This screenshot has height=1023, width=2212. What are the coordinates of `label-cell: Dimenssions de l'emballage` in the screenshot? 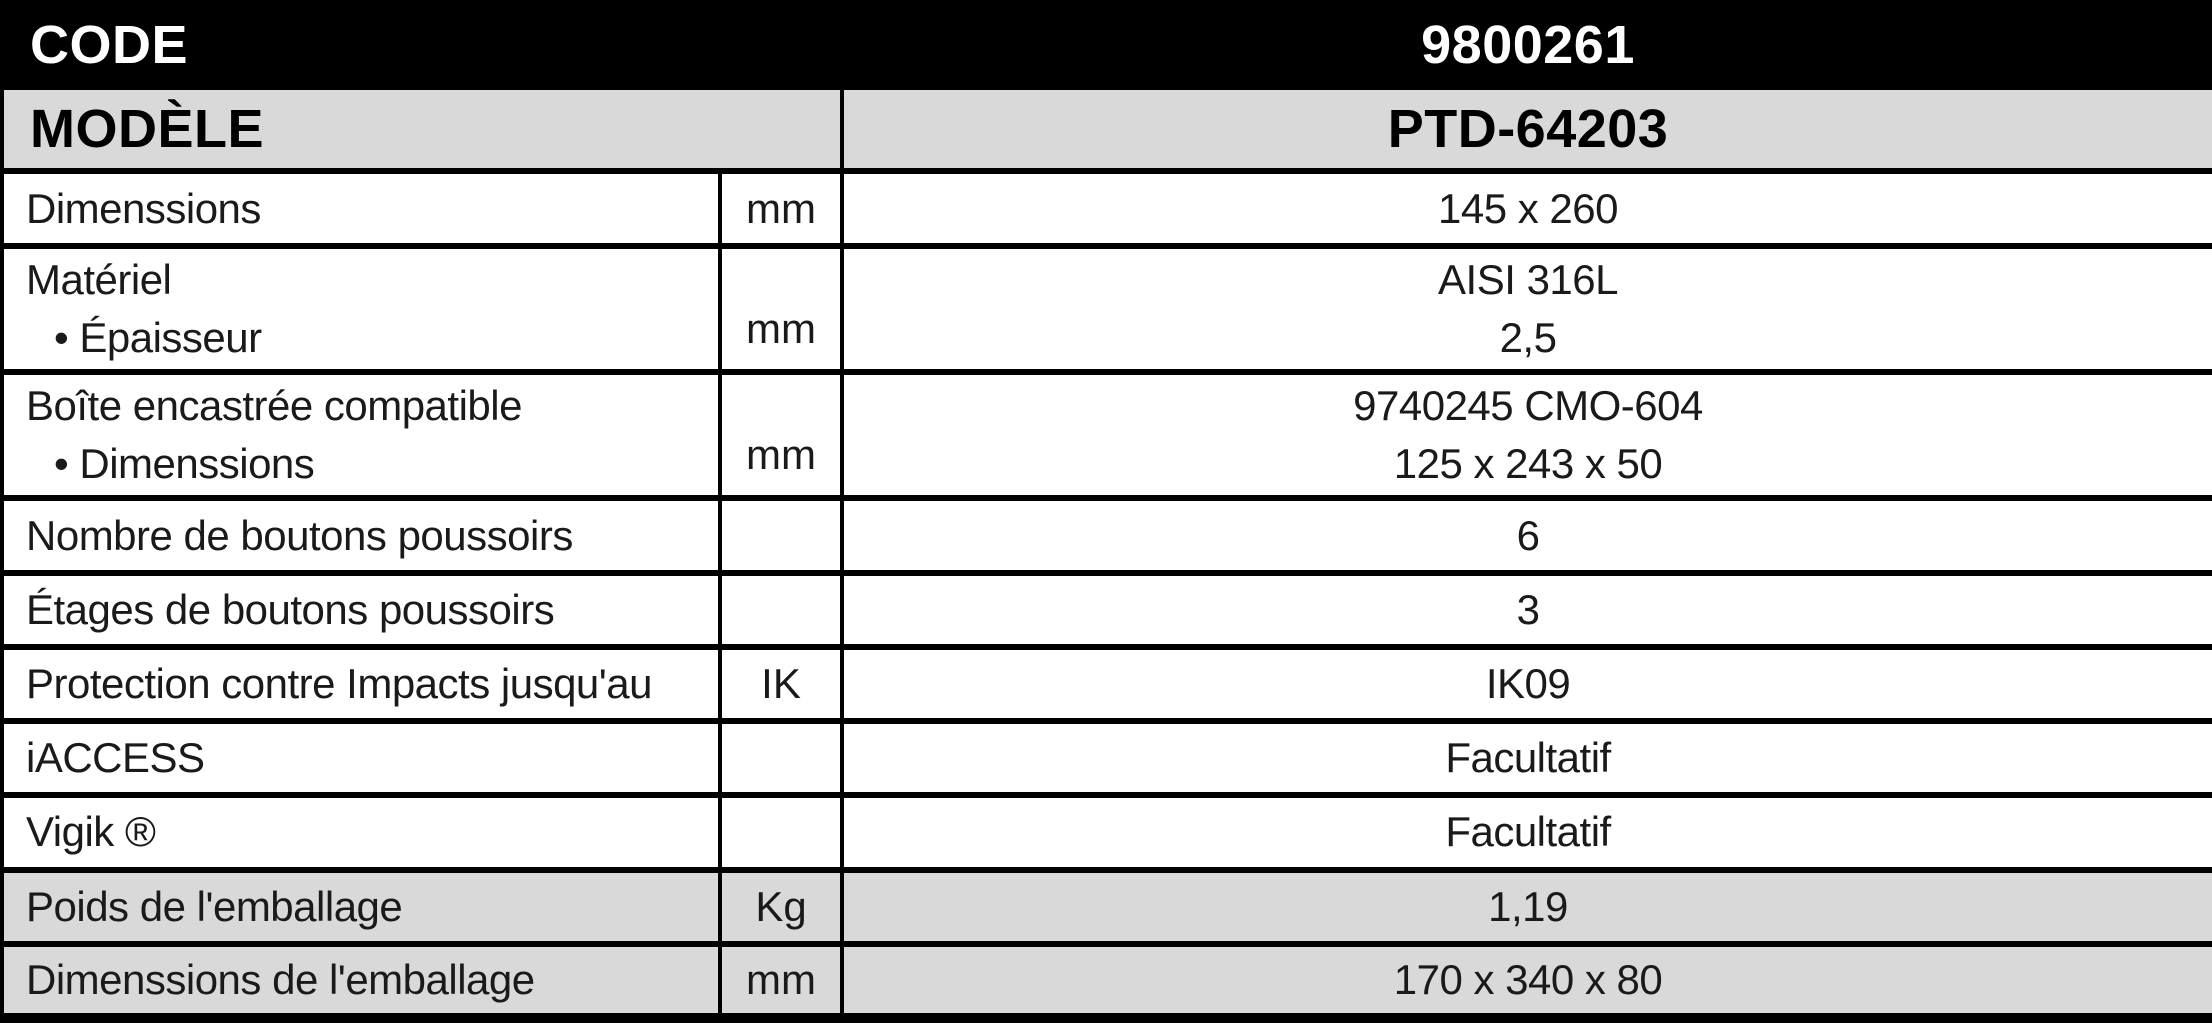 It's located at (361, 981).